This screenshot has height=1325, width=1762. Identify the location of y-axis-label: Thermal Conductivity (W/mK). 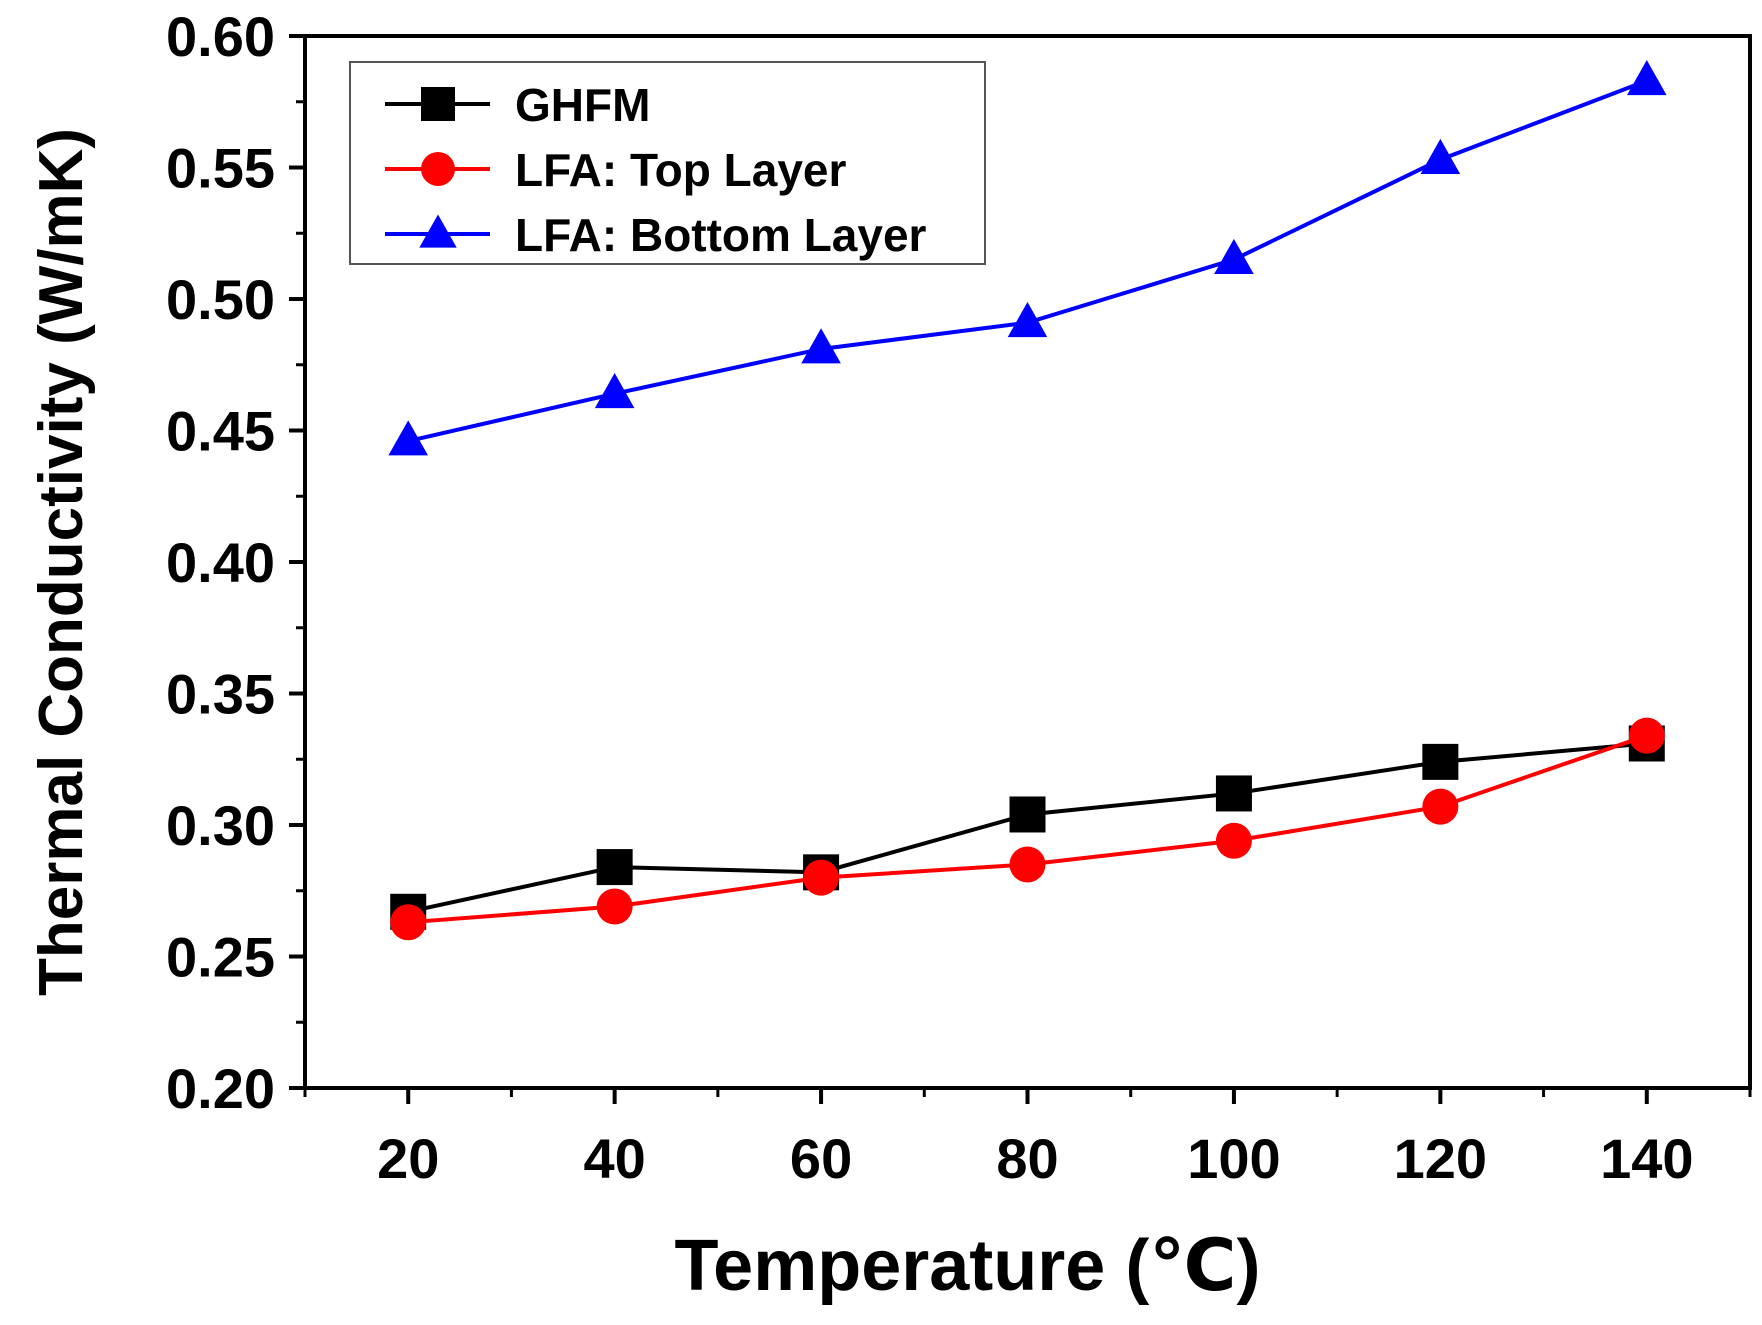
(61, 562).